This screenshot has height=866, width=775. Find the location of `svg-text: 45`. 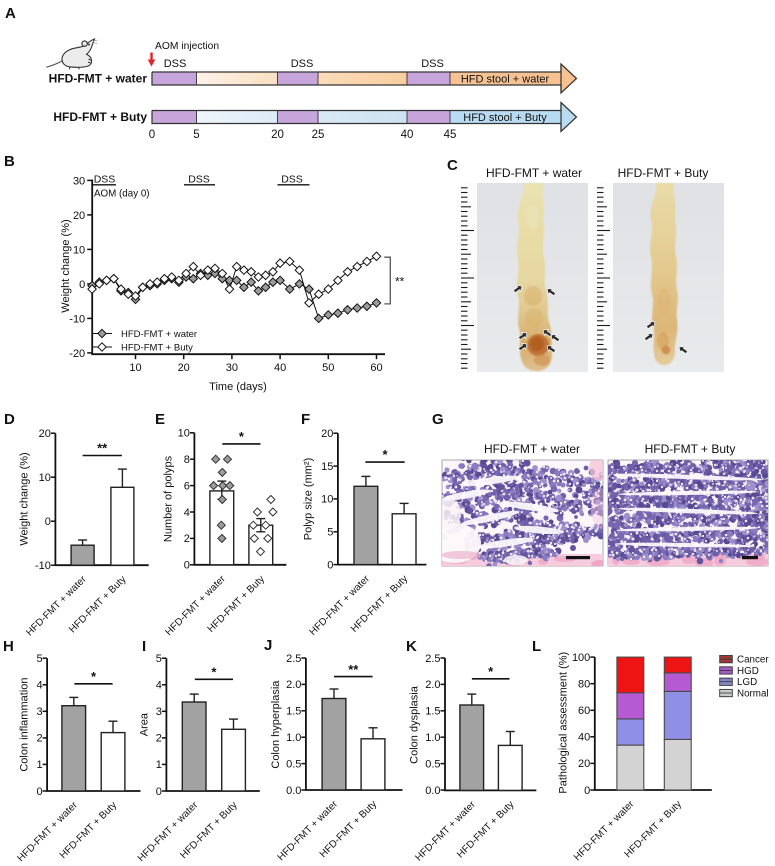

svg-text: 45 is located at coordinates (450, 135).